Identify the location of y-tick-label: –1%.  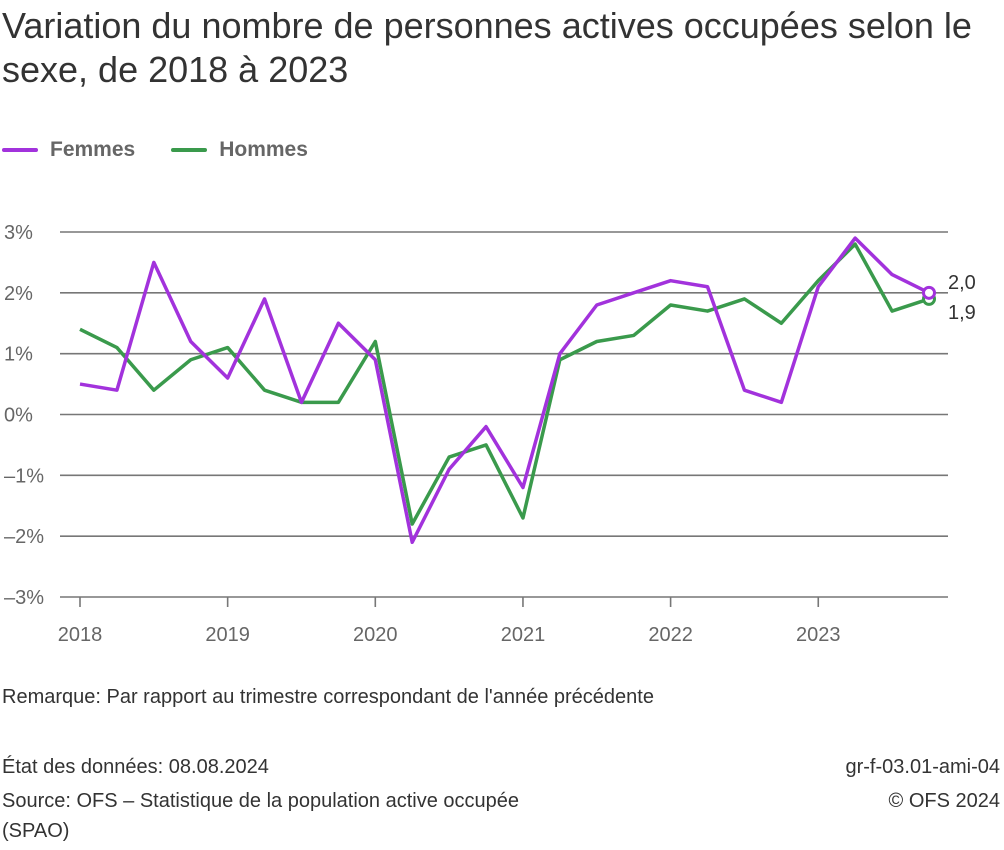
(24, 476).